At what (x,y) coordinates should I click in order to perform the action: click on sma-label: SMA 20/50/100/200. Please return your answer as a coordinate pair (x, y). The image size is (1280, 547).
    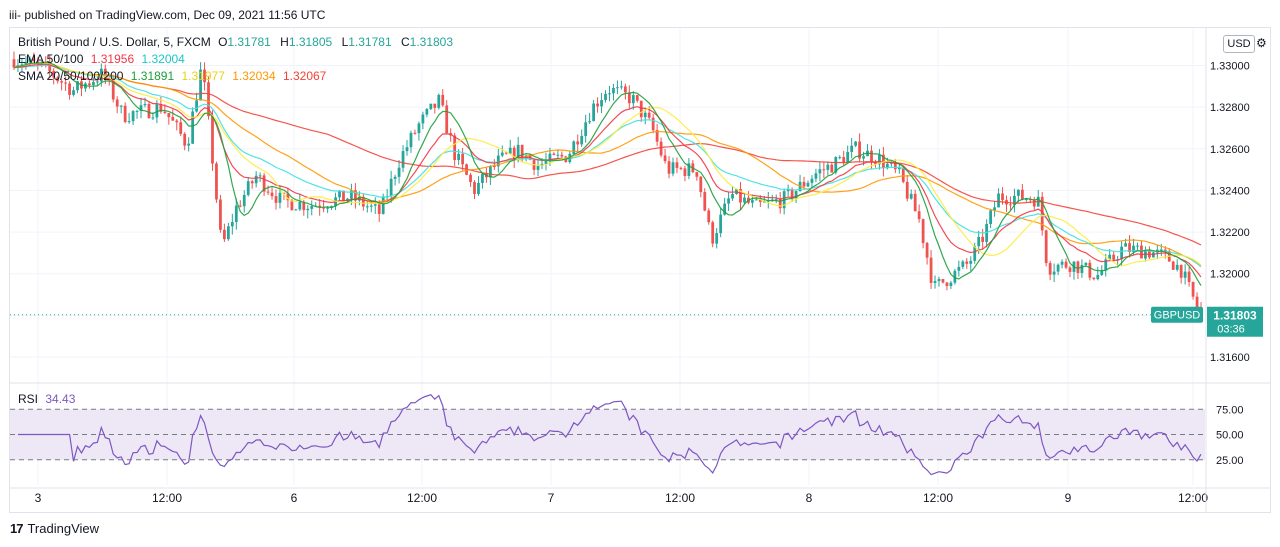
    Looking at the image, I should click on (71, 76).